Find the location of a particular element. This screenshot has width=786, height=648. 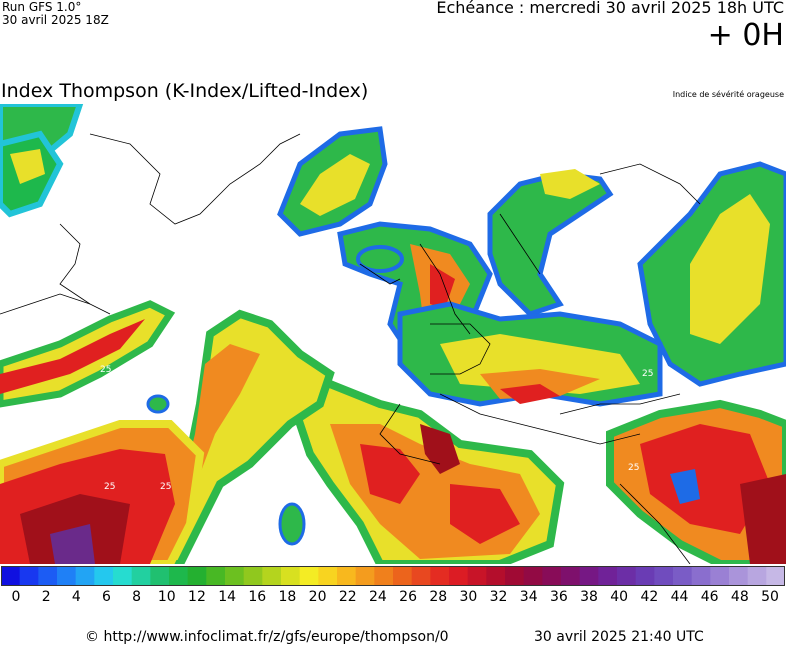

color-scale-tick-label: 0 is located at coordinates (16, 597).